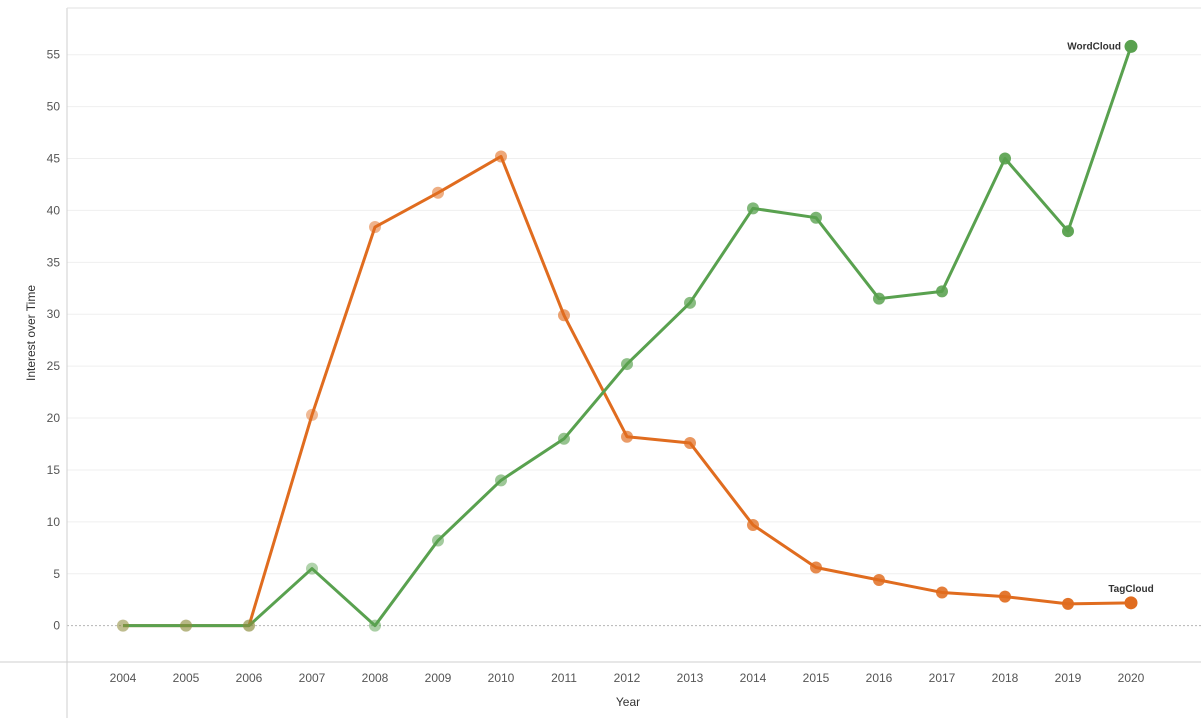 The height and width of the screenshot is (725, 1201). I want to click on x-tick-label: 2016, so click(879, 678).